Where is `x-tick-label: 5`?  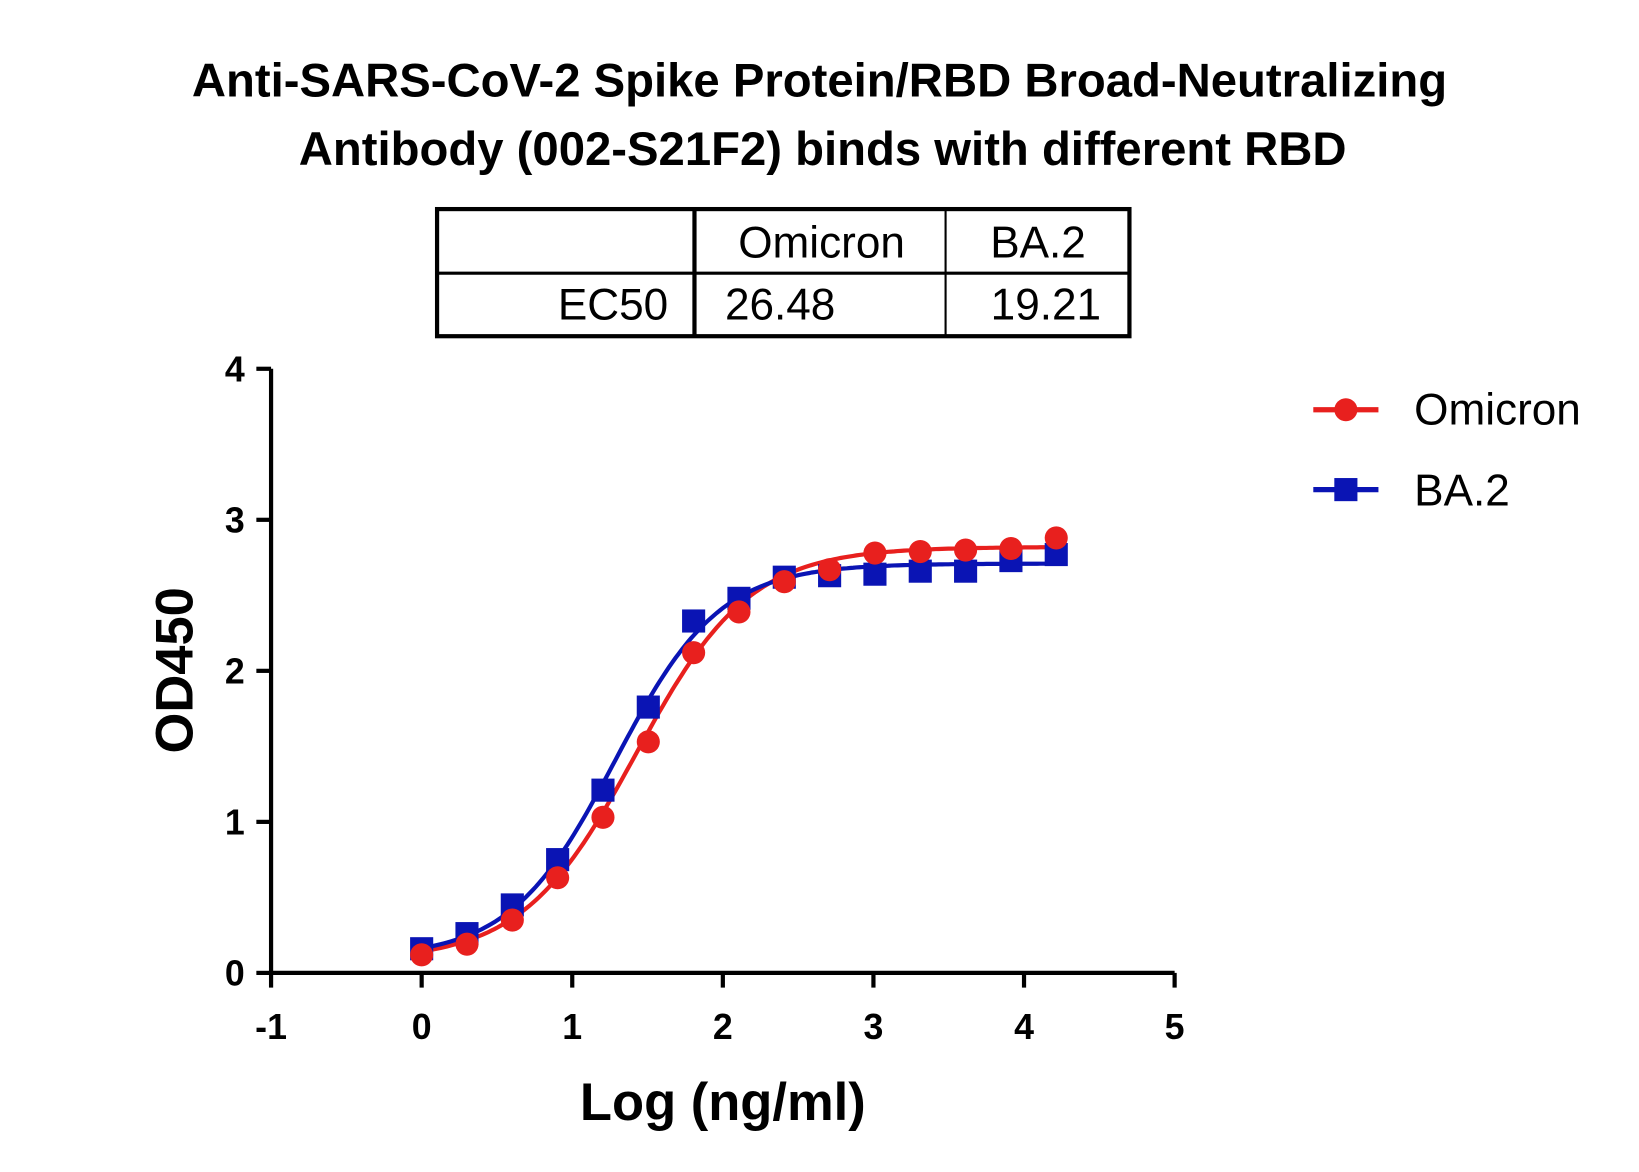
x-tick-label: 5 is located at coordinates (1175, 1027).